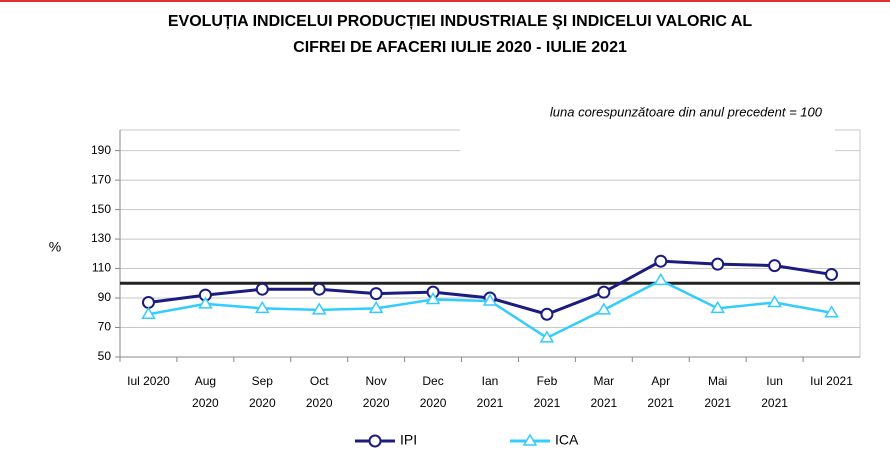 This screenshot has height=457, width=890. I want to click on y-tick-label: 50, so click(105, 356).